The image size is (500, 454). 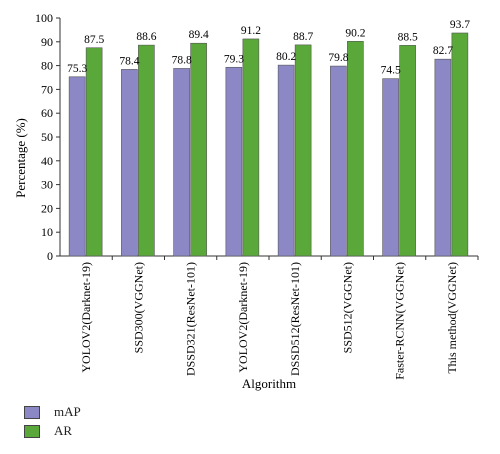 I want to click on y-tick-label: 20, so click(x=47, y=208).